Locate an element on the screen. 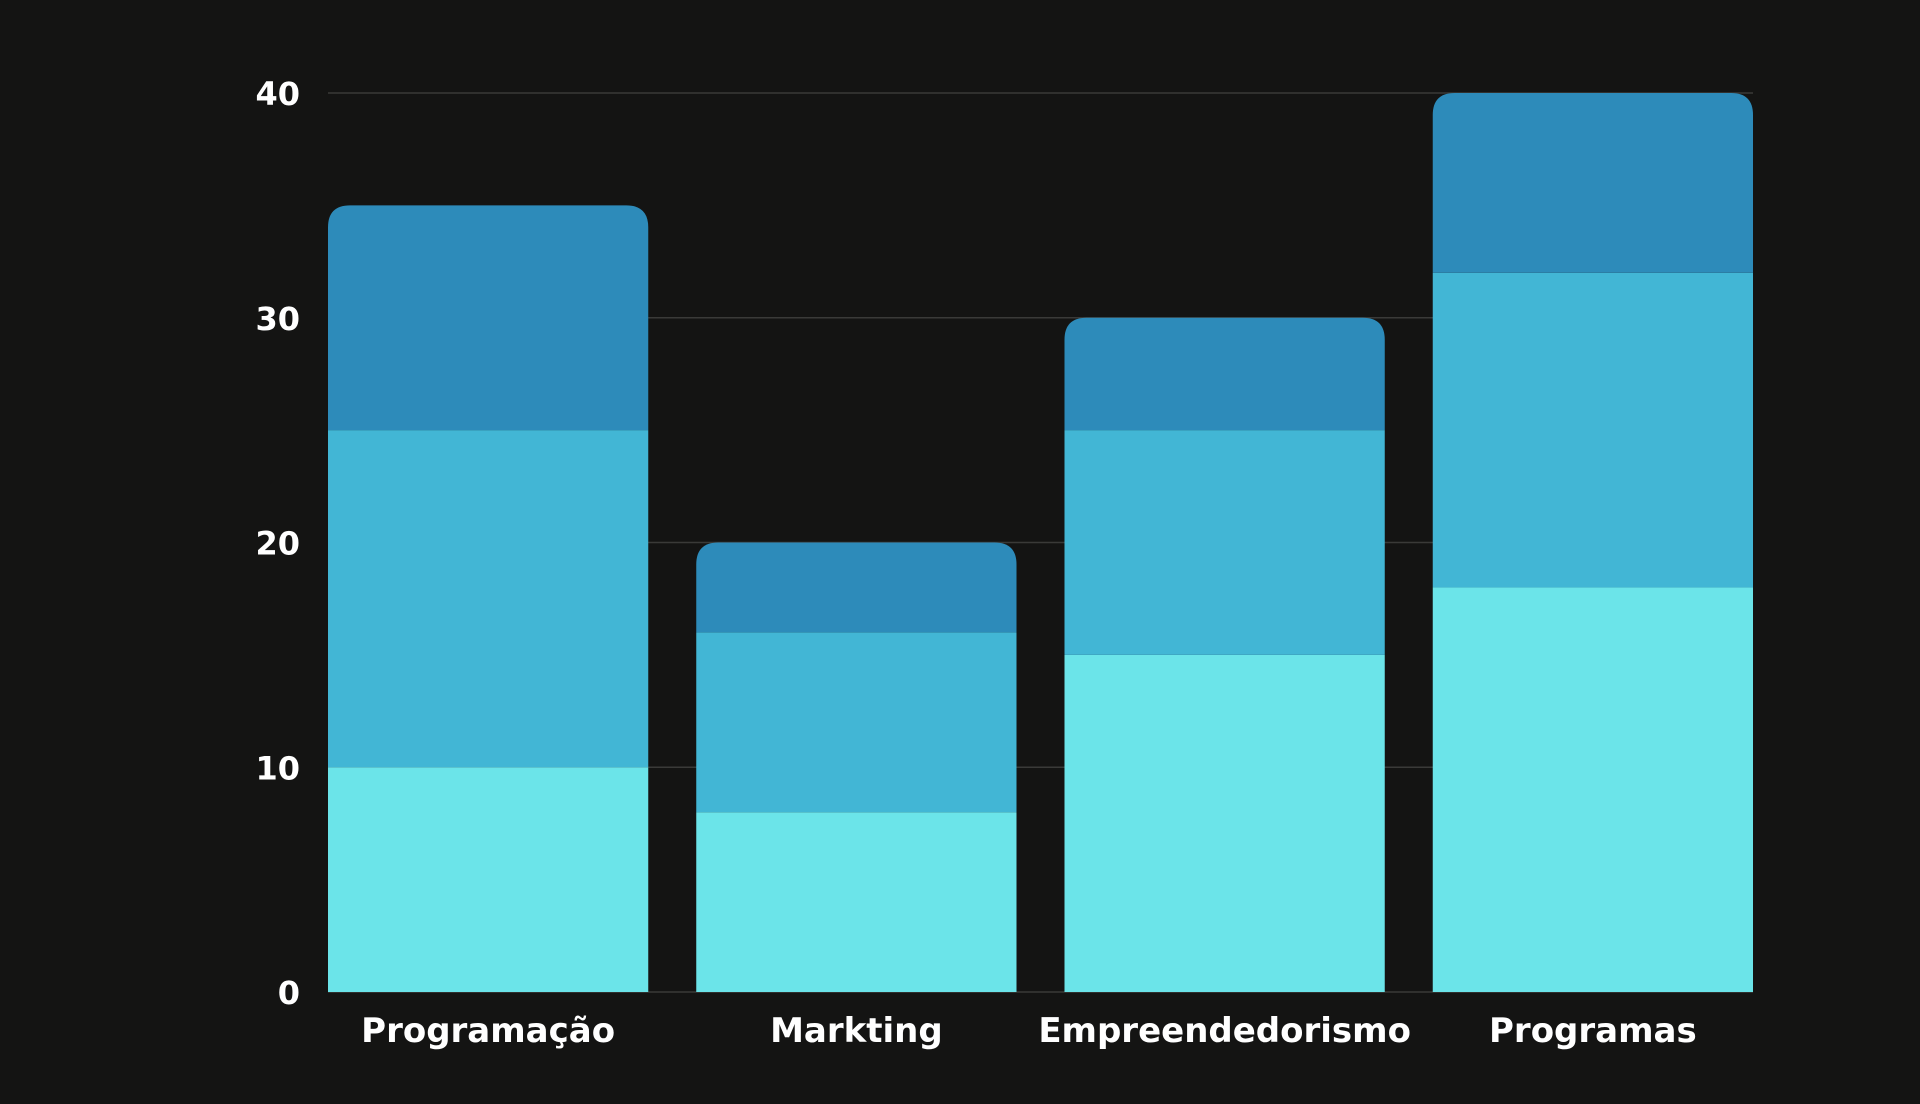  y-tick-label: 40 is located at coordinates (277, 94).